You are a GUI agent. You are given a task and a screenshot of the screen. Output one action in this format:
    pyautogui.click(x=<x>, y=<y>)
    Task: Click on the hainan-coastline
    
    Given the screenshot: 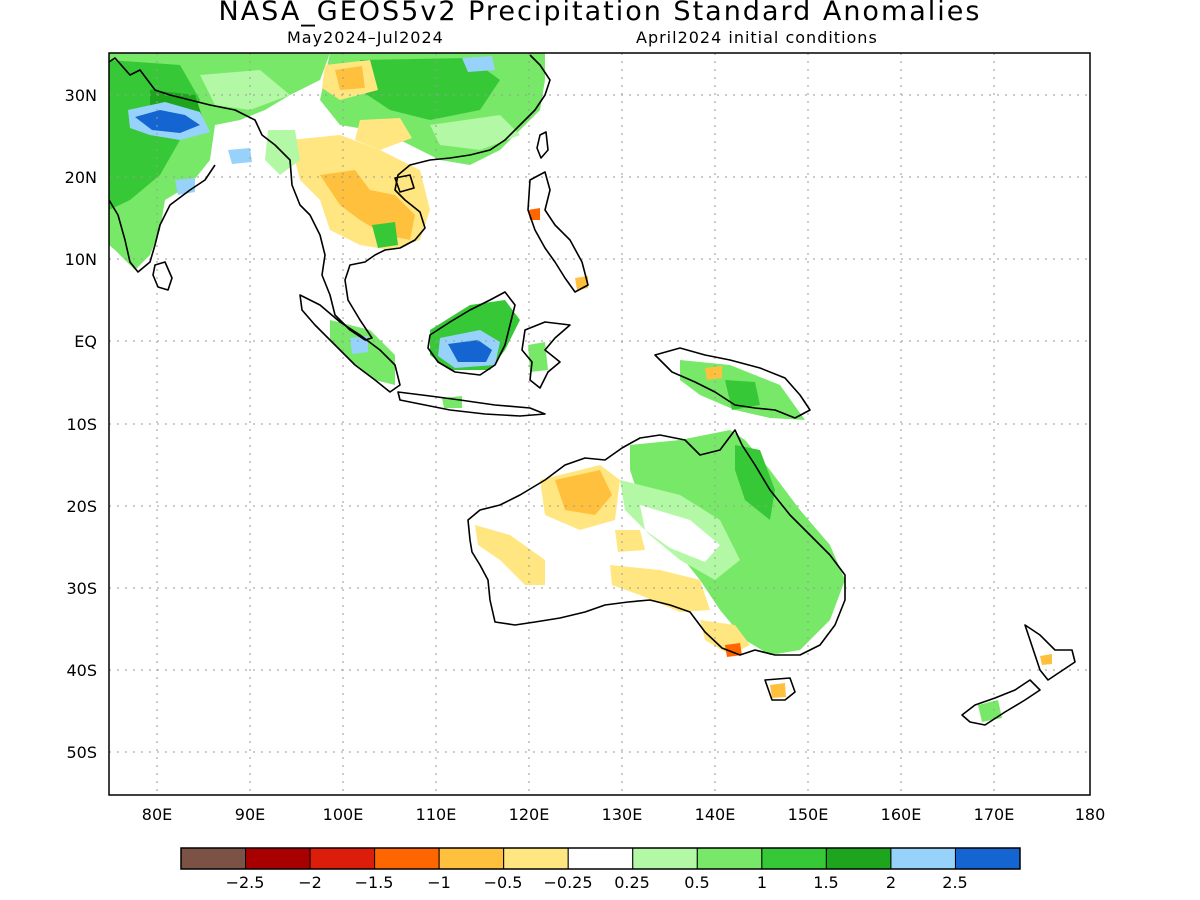 What is the action you would take?
    pyautogui.click(x=404, y=183)
    